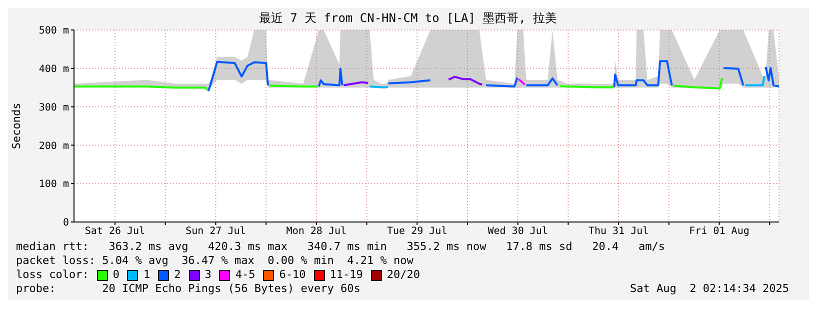 Image resolution: width=817 pixels, height=310 pixels. What do you see at coordinates (16, 126) in the screenshot?
I see `y-axis-title: Seconds` at bounding box center [16, 126].